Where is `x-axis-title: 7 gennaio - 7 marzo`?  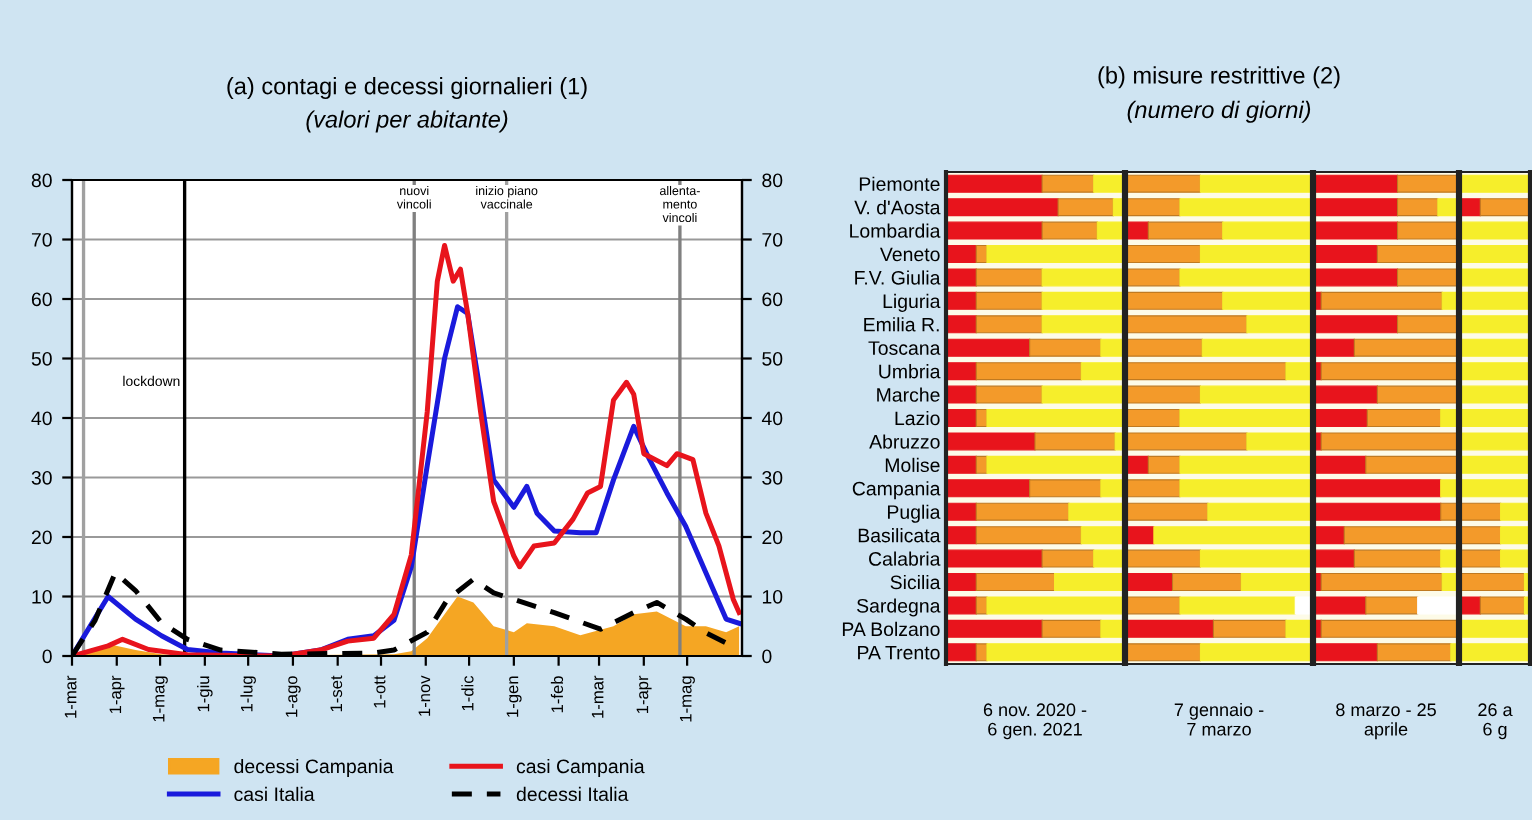 x-axis-title: 7 gennaio - 7 marzo is located at coordinates (1219, 719).